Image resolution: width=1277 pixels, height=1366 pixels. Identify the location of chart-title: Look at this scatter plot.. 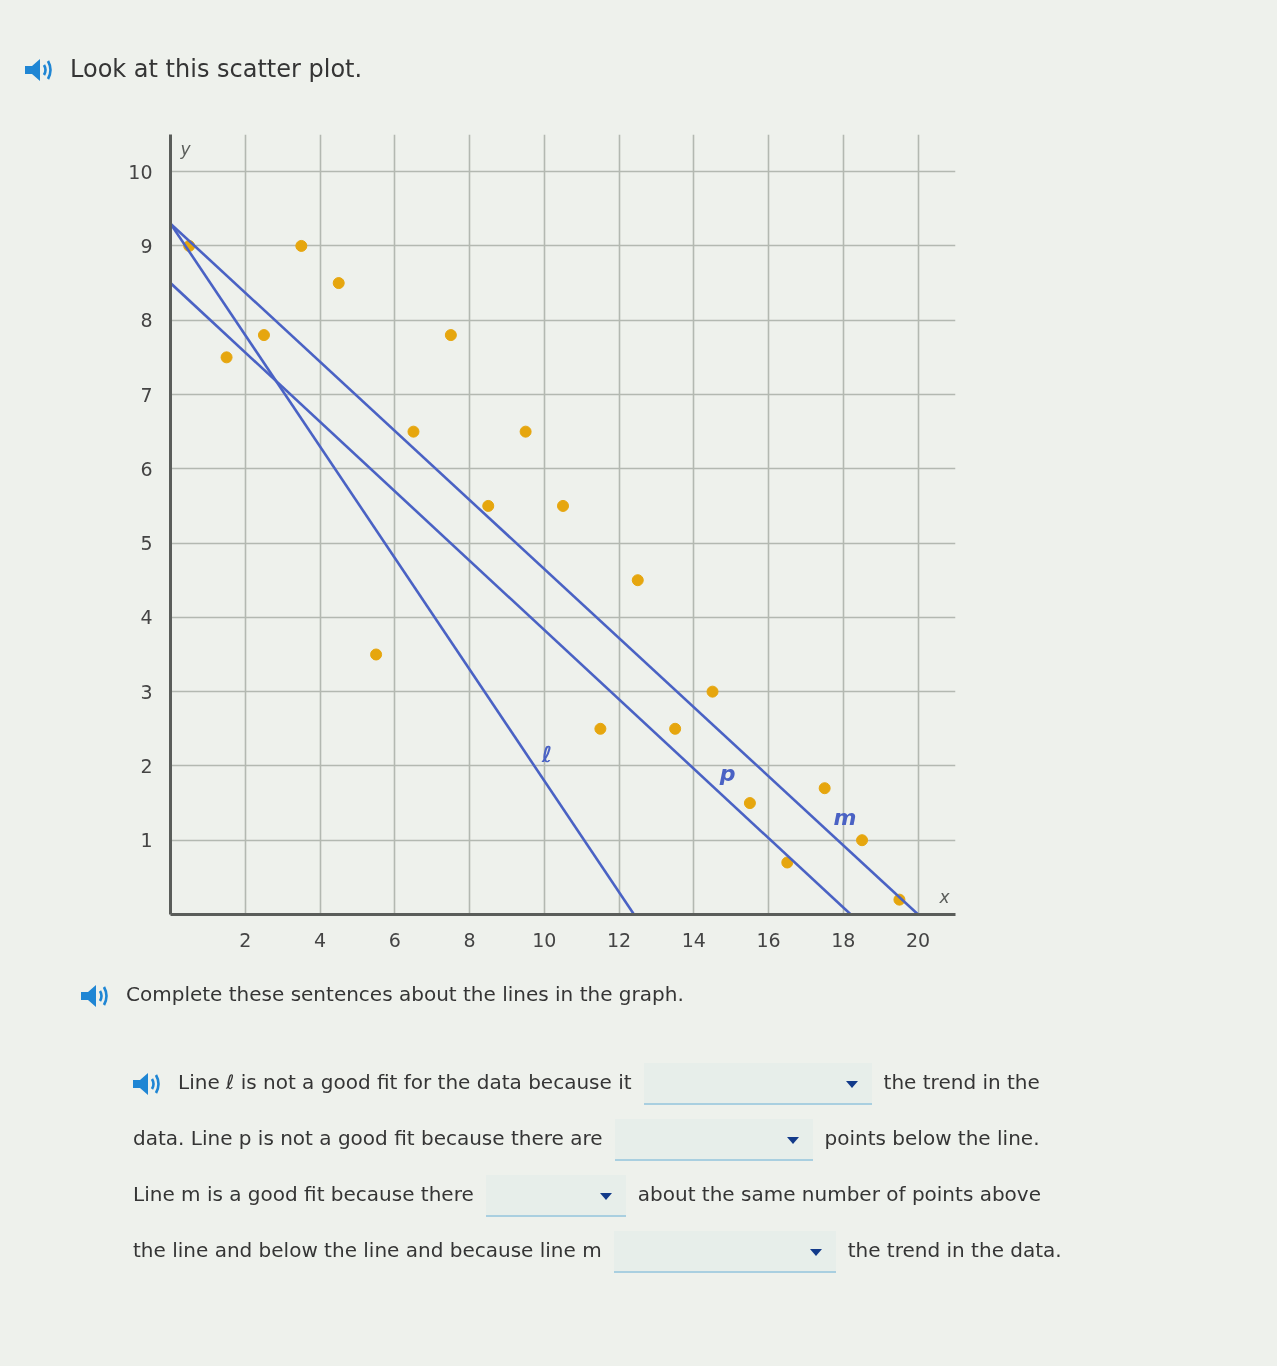
(216, 69).